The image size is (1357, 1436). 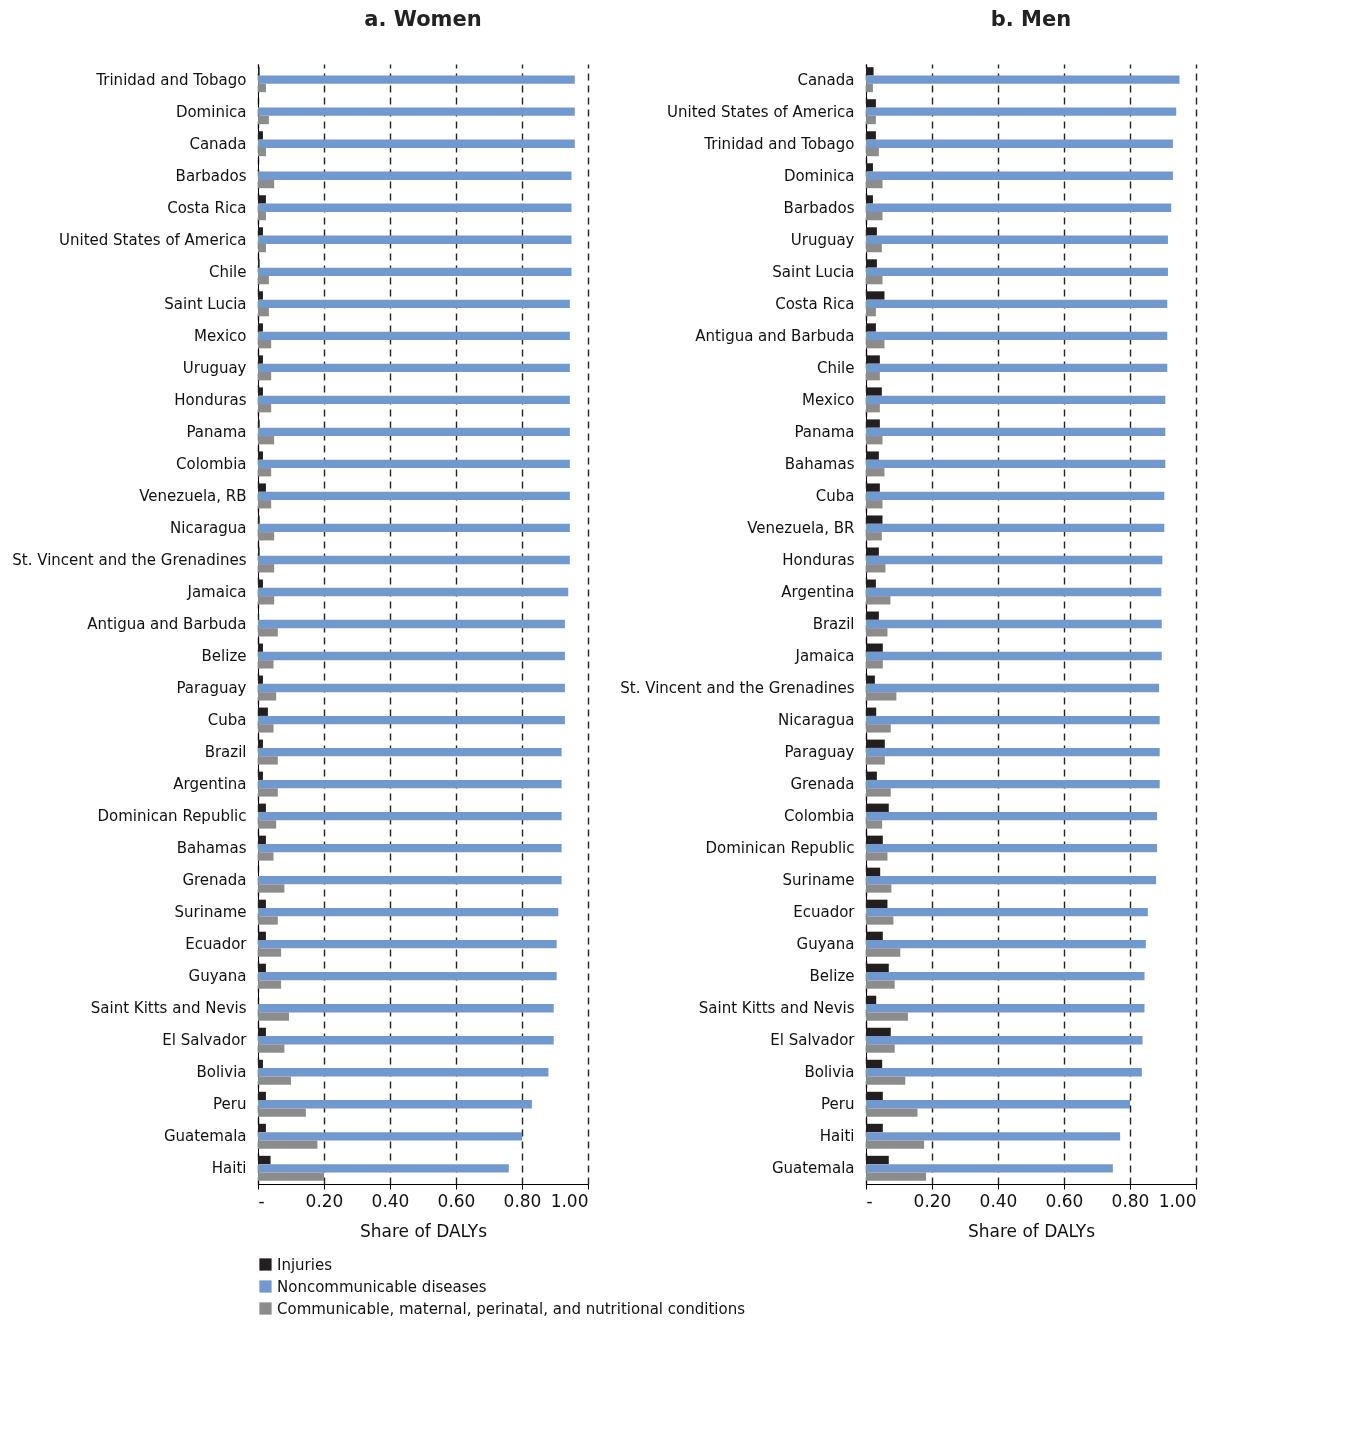 I want to click on y-tick-label: Dominican Republic, so click(x=172, y=816).